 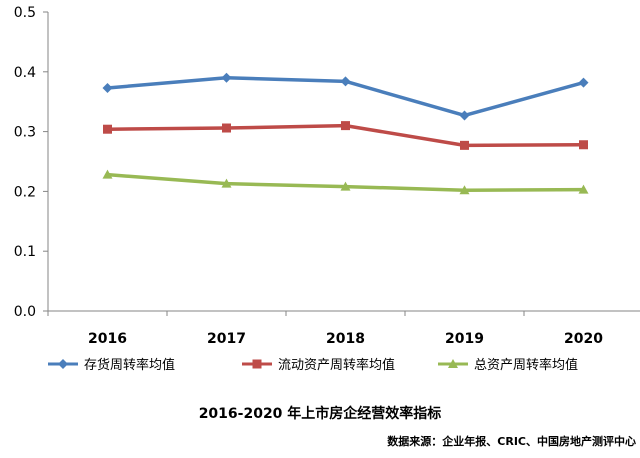 What do you see at coordinates (25, 192) in the screenshot?
I see `y-tick-label: 0.2` at bounding box center [25, 192].